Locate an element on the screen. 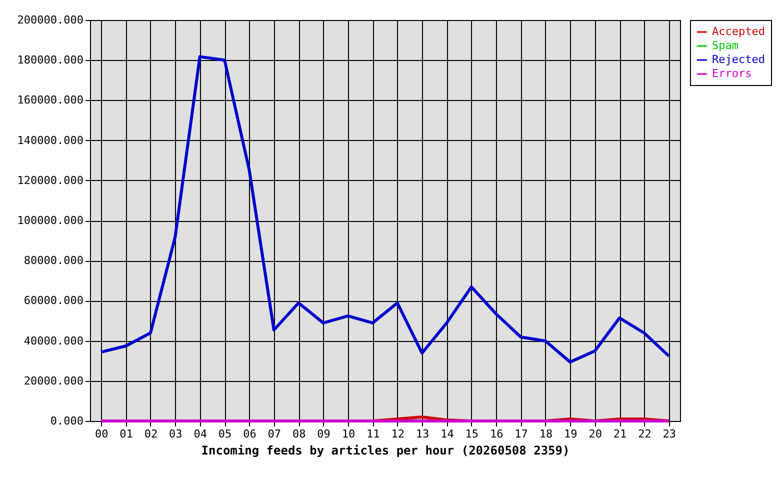  y-tick-label: 40000.000 is located at coordinates (54, 341).